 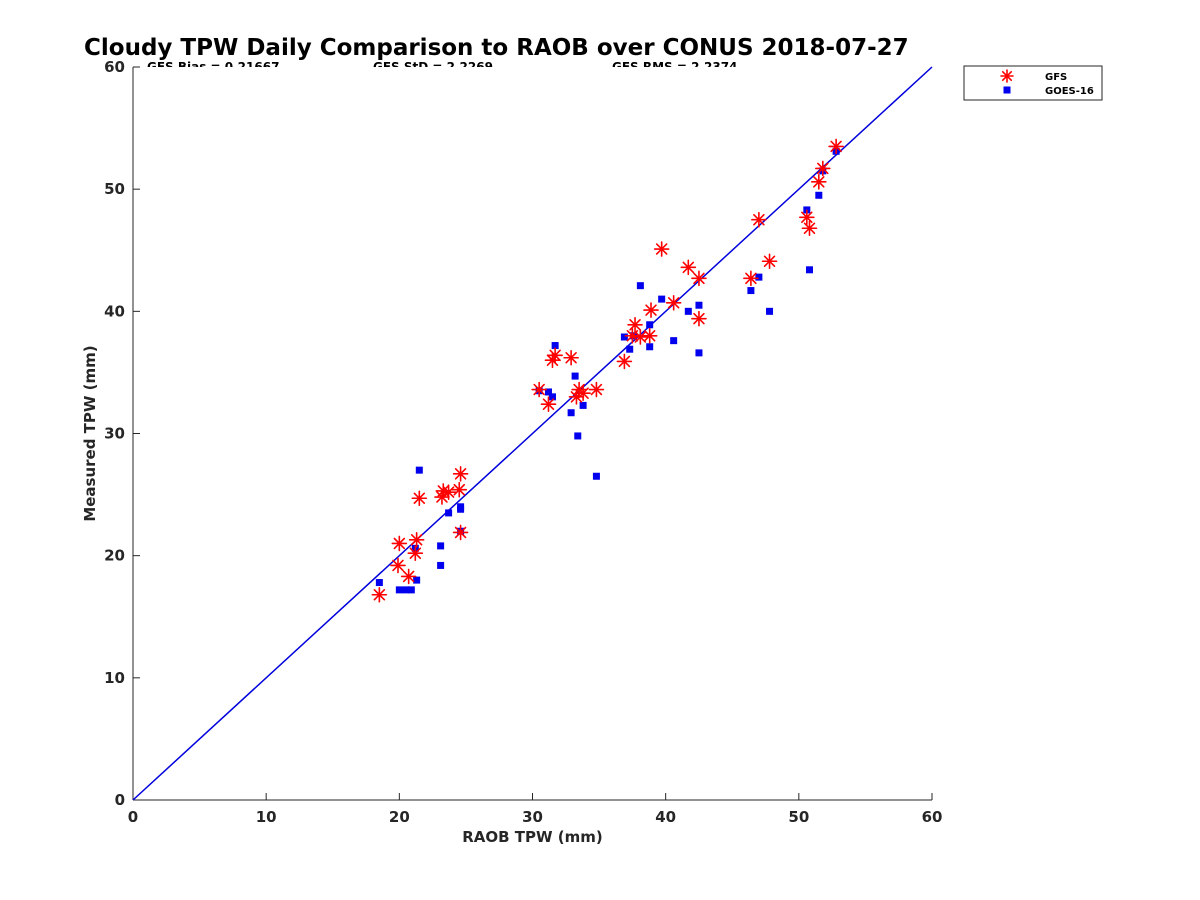 I want to click on legend-box, so click(x=1033, y=83).